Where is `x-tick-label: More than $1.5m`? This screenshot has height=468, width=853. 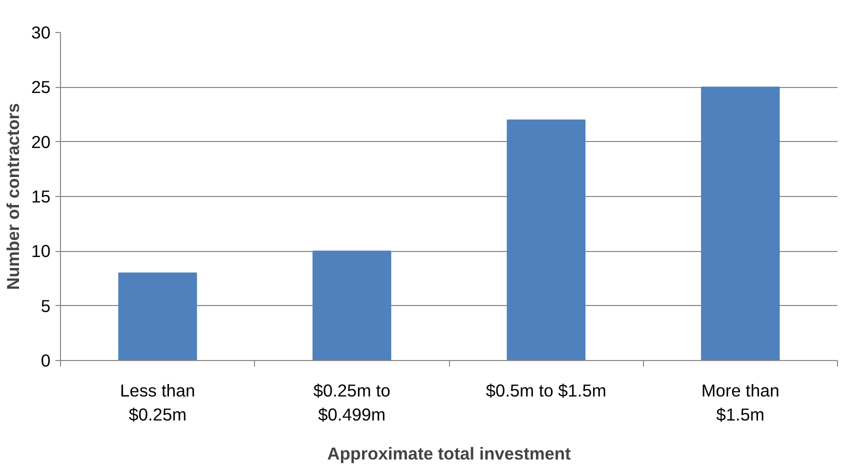 x-tick-label: More than $1.5m is located at coordinates (740, 402).